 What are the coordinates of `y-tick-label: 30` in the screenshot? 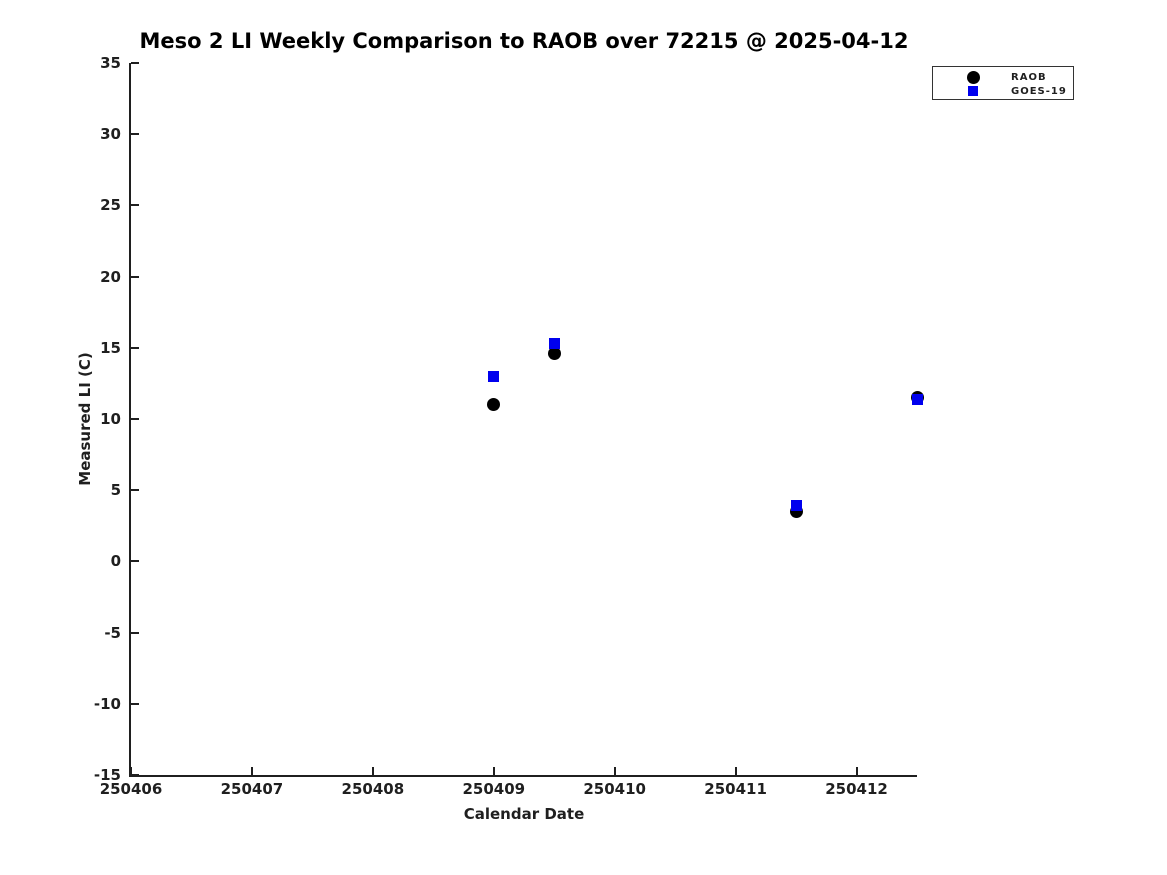 It's located at (110, 134).